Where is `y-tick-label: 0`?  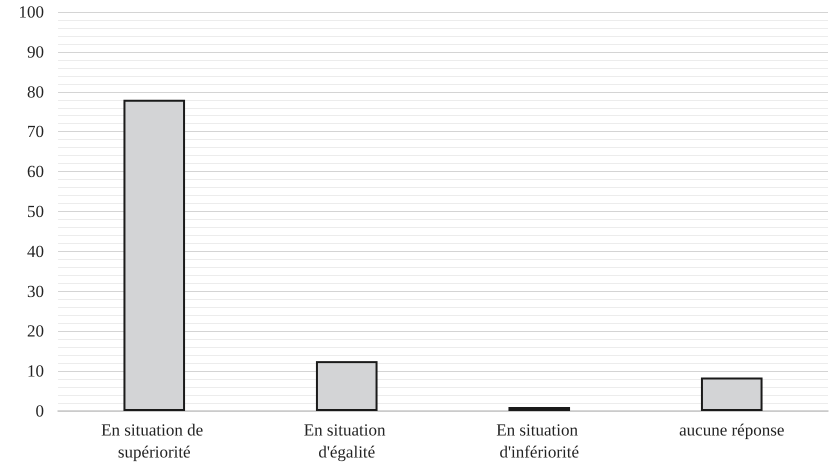 y-tick-label: 0 is located at coordinates (40, 411).